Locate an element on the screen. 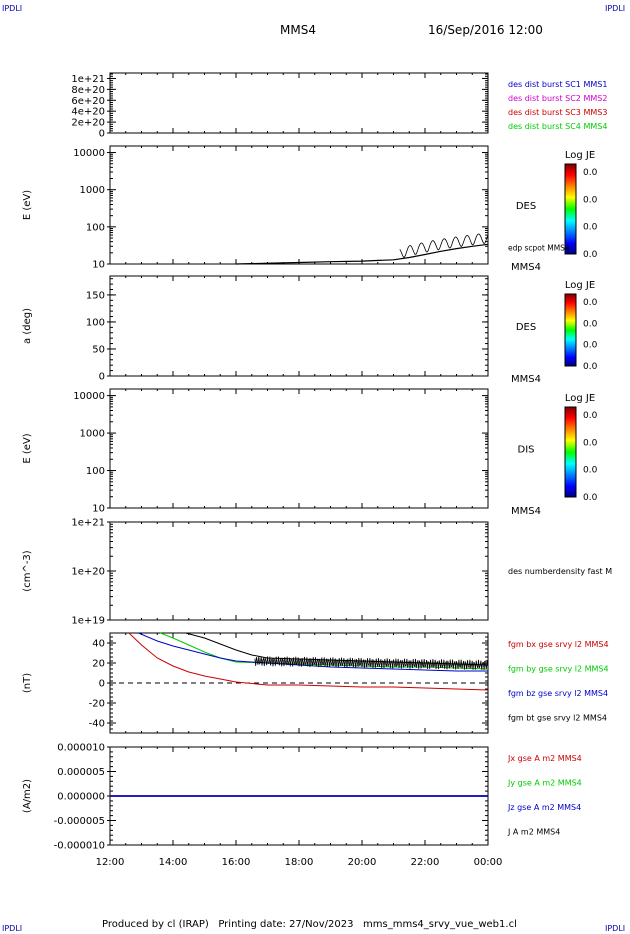 This screenshot has width=630, height=934. datetime-title: 16/Sep/2016 12:00 is located at coordinates (485, 30).